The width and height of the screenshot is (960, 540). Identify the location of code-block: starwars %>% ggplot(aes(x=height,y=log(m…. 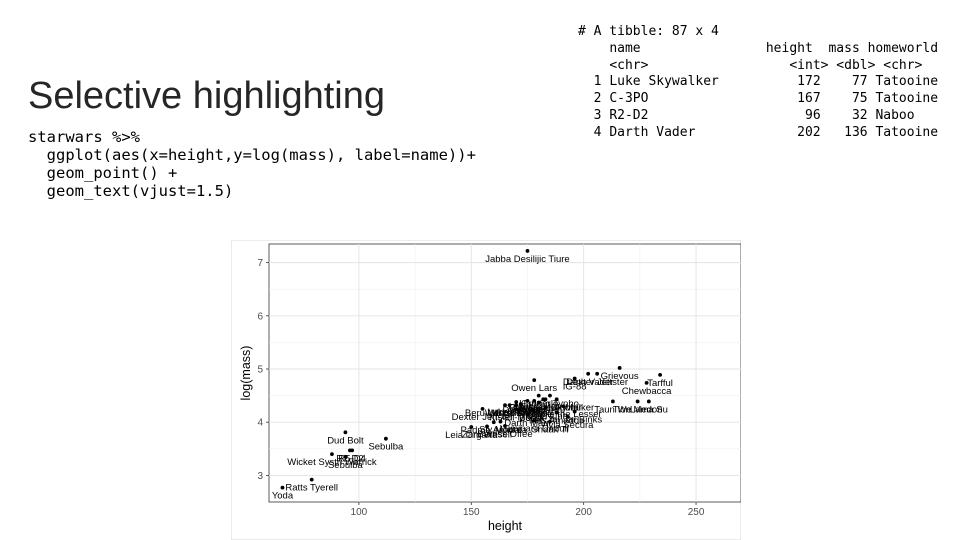
(252, 164).